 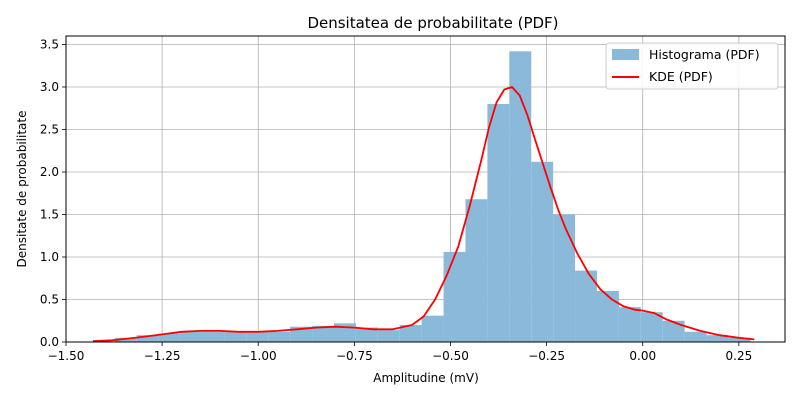 I want to click on y-tick-label: 2.0, so click(x=49, y=172).